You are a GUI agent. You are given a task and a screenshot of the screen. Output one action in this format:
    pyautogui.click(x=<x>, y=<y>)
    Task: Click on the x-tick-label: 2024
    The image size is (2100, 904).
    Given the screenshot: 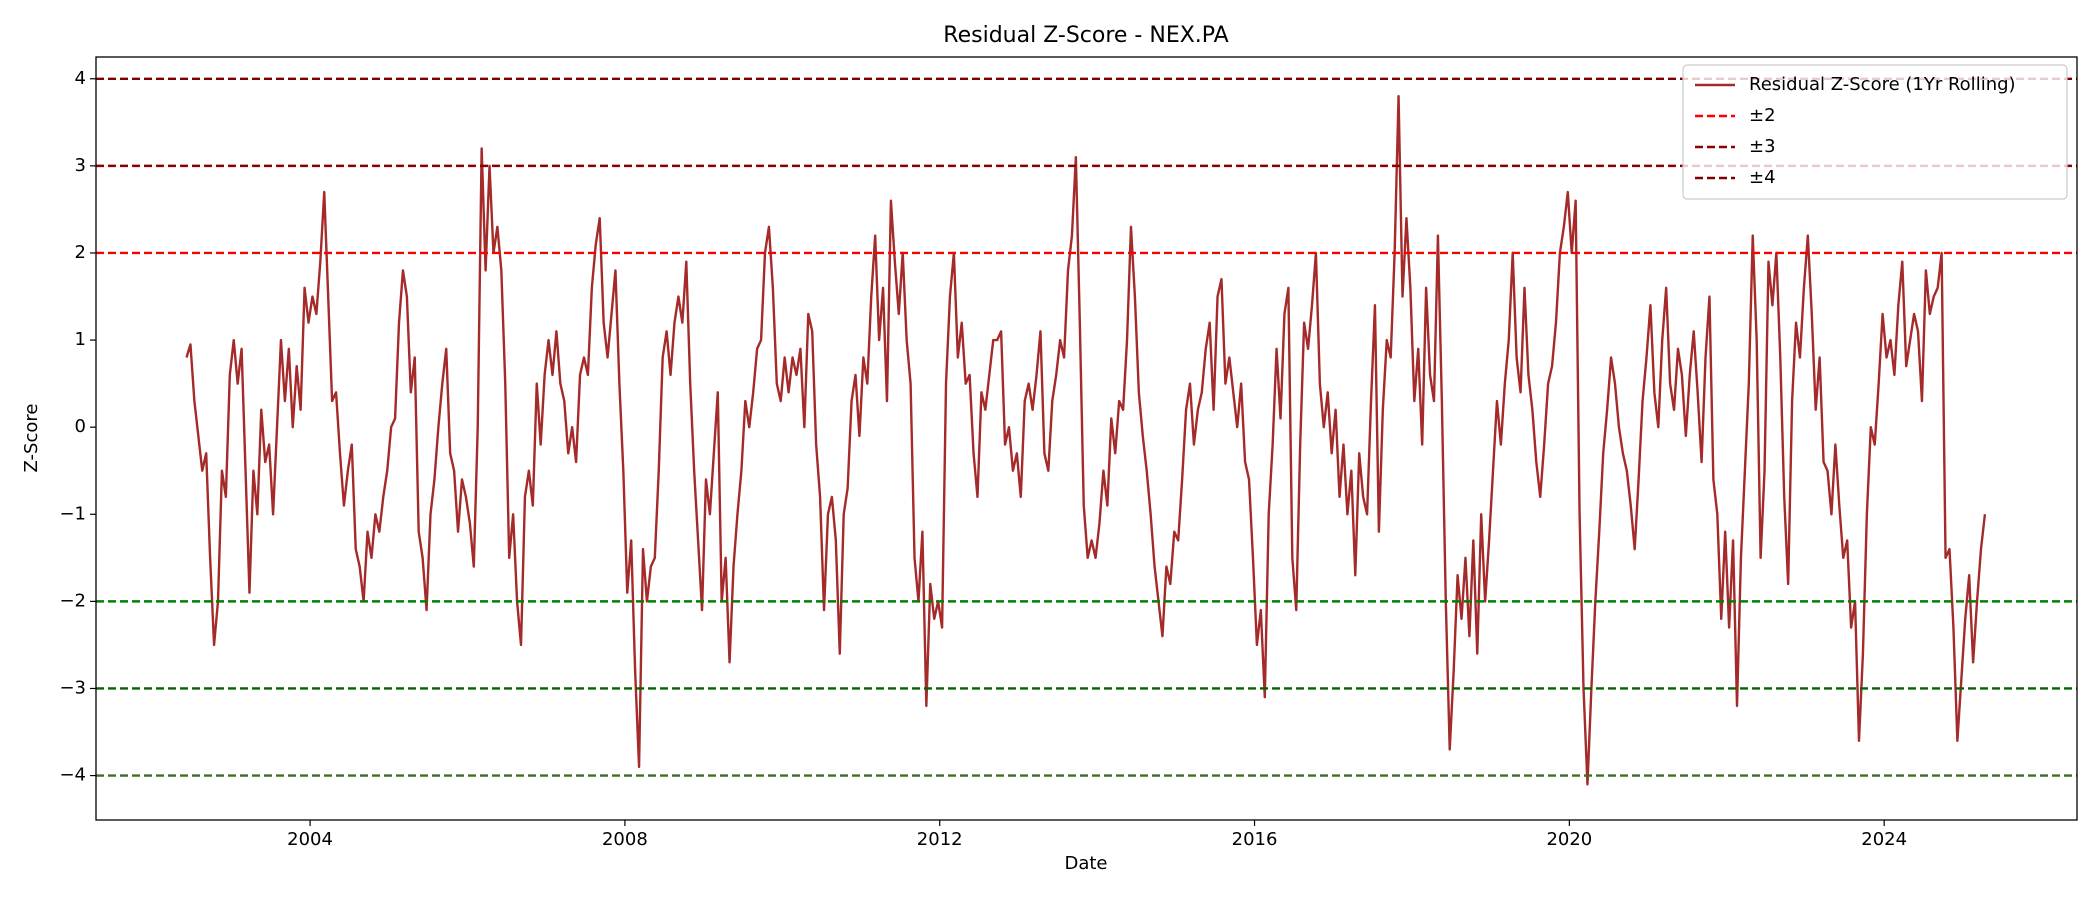 What is the action you would take?
    pyautogui.click(x=1884, y=839)
    